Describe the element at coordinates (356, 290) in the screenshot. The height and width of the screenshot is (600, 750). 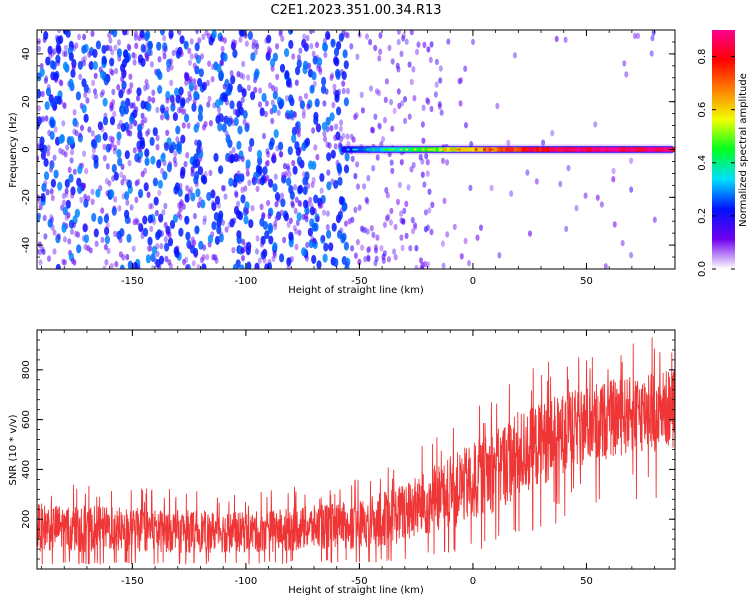
I see `spectrogram-x-axis-label: Height of straight line (km)` at that location.